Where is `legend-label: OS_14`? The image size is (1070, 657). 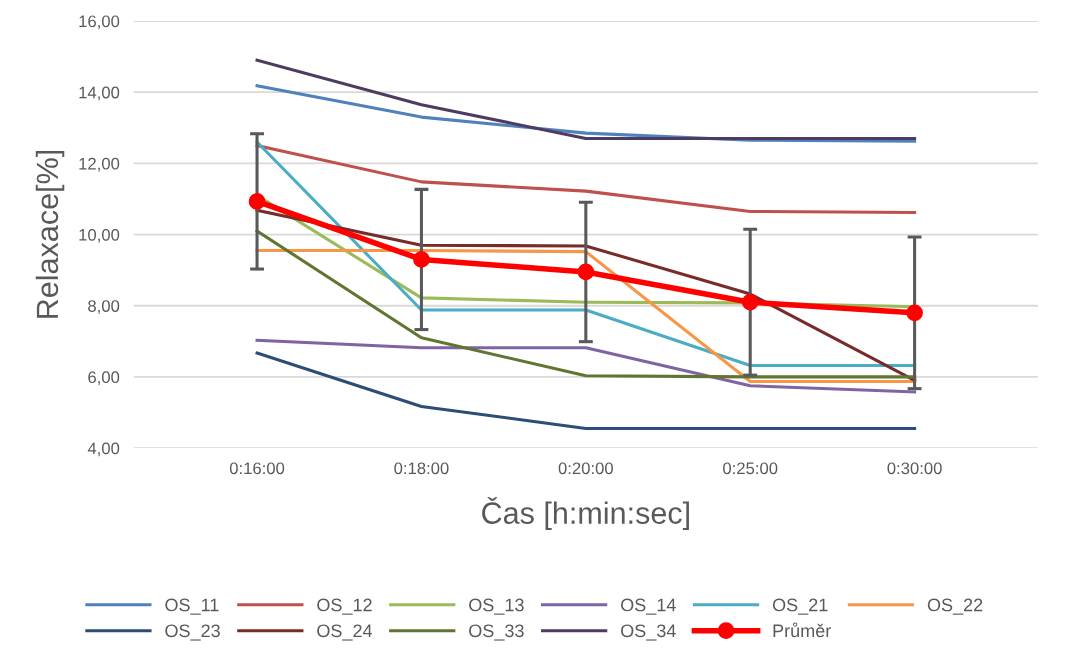
legend-label: OS_14 is located at coordinates (648, 606).